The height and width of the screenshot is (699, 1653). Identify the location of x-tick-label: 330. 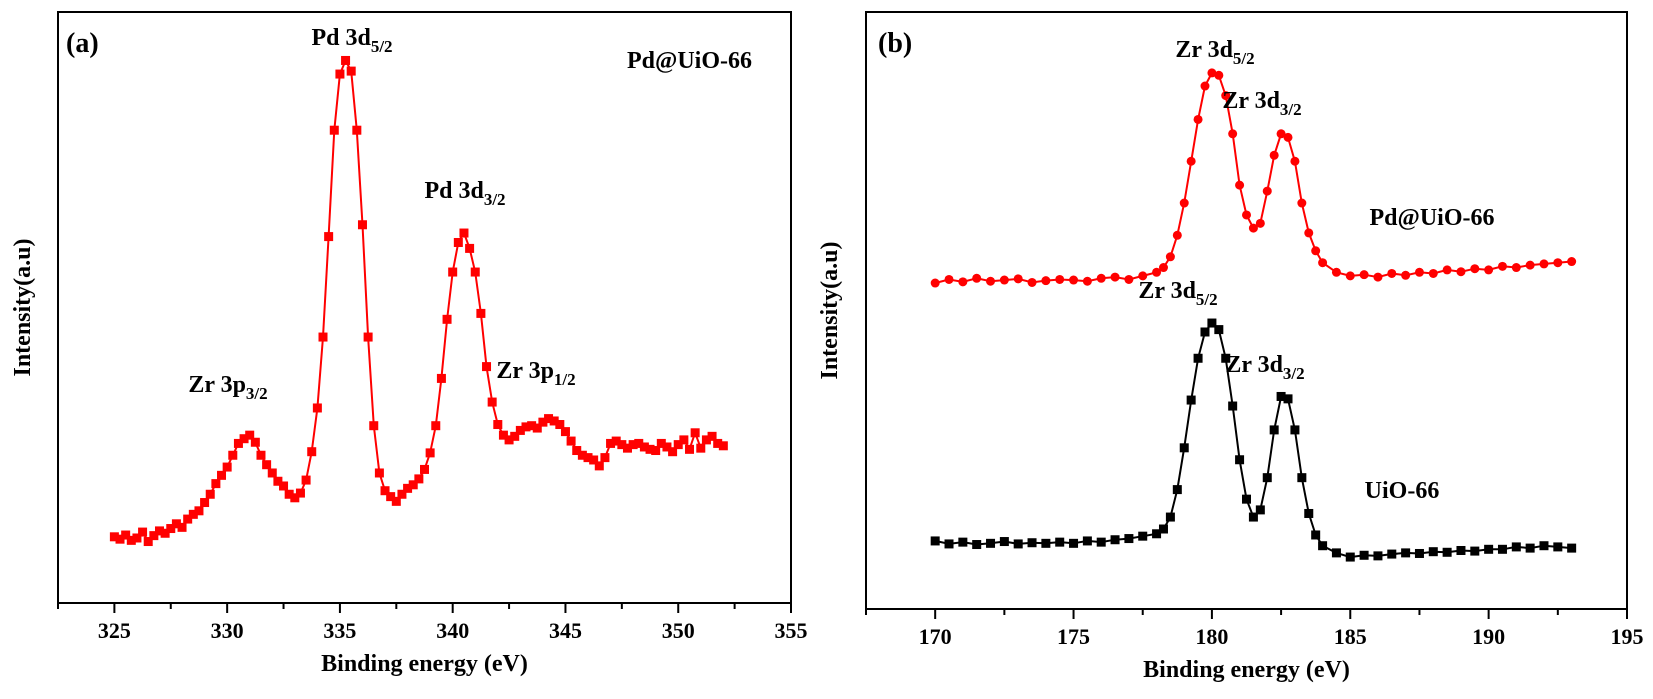
(227, 630).